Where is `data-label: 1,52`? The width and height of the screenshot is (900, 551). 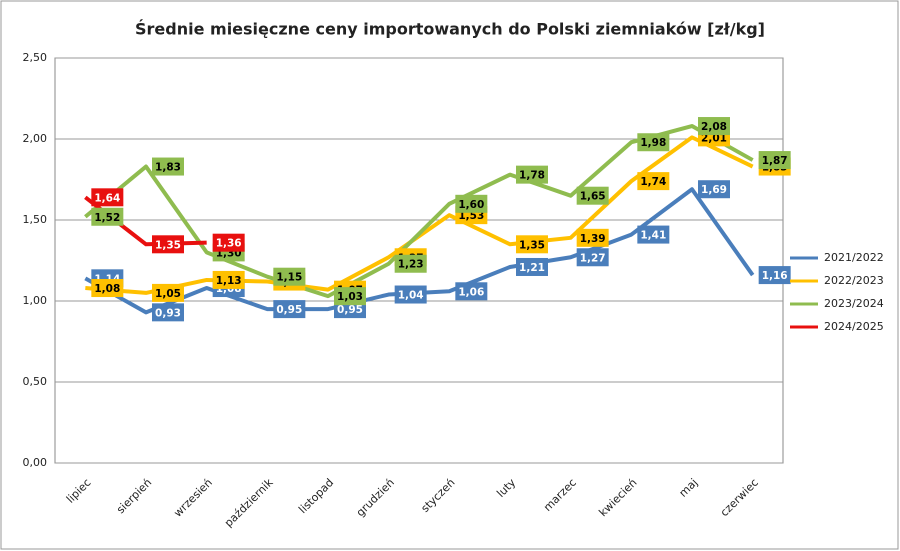 data-label: 1,52 is located at coordinates (107, 218).